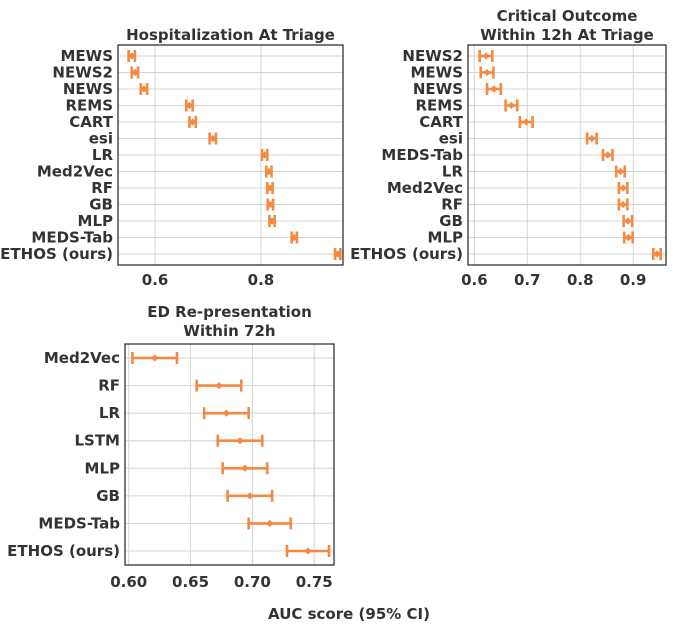  Describe the element at coordinates (230, 35) in the screenshot. I see `chart-title: Hospitalization At Triage` at that location.